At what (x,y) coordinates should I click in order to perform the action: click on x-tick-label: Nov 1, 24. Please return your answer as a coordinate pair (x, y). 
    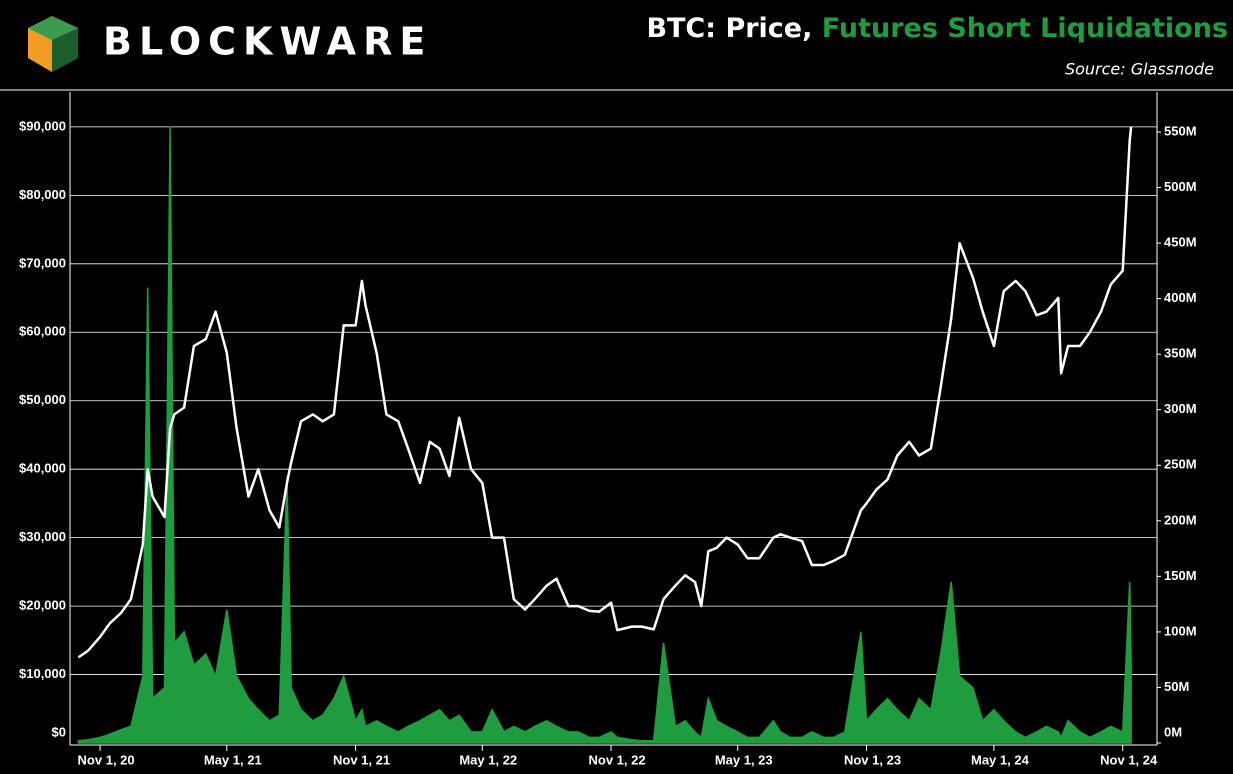
    Looking at the image, I should click on (1129, 759).